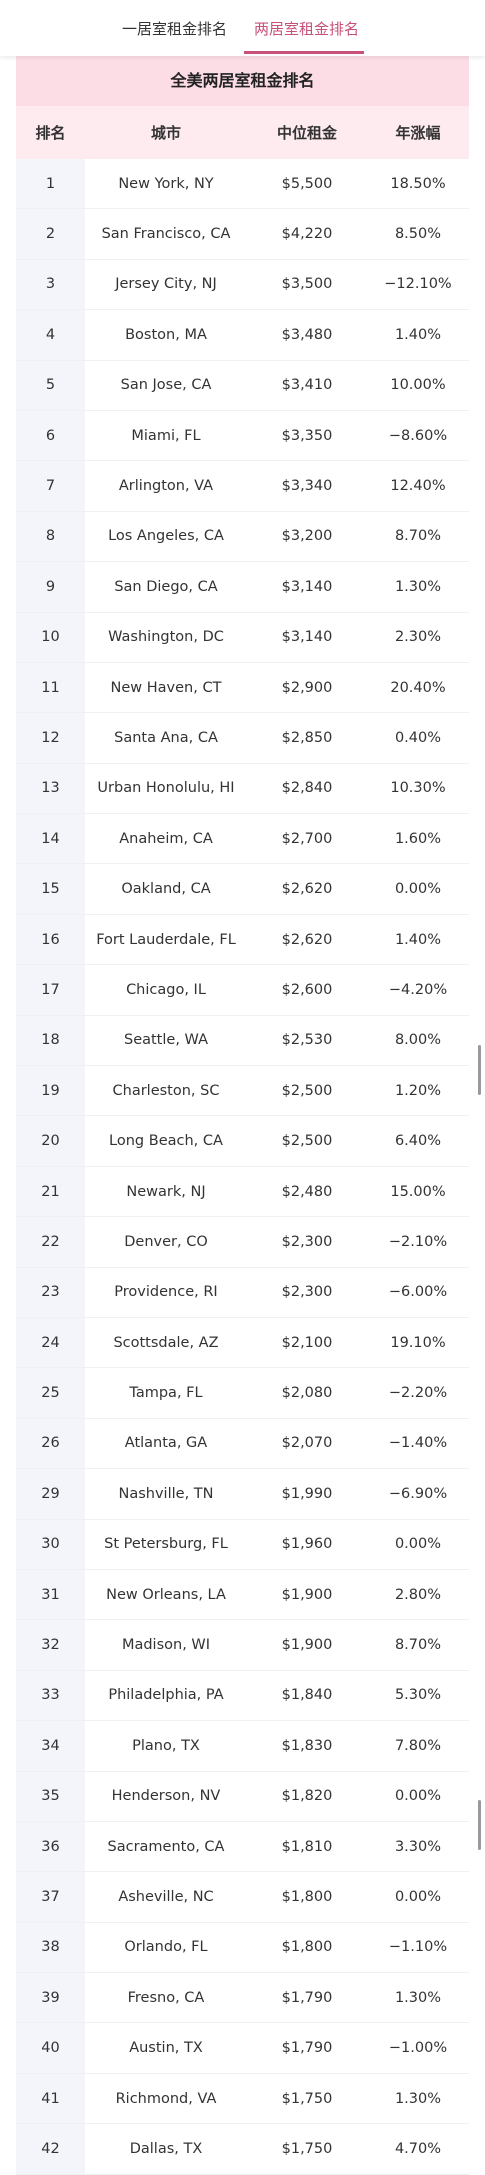  I want to click on table-cell: Santa Ana, CA, so click(166, 737).